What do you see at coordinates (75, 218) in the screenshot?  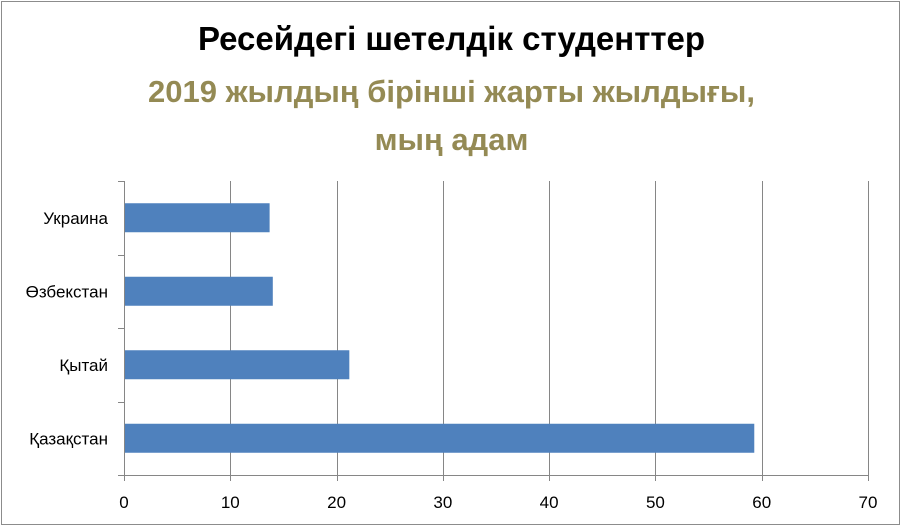 I see `category-label: Украина` at bounding box center [75, 218].